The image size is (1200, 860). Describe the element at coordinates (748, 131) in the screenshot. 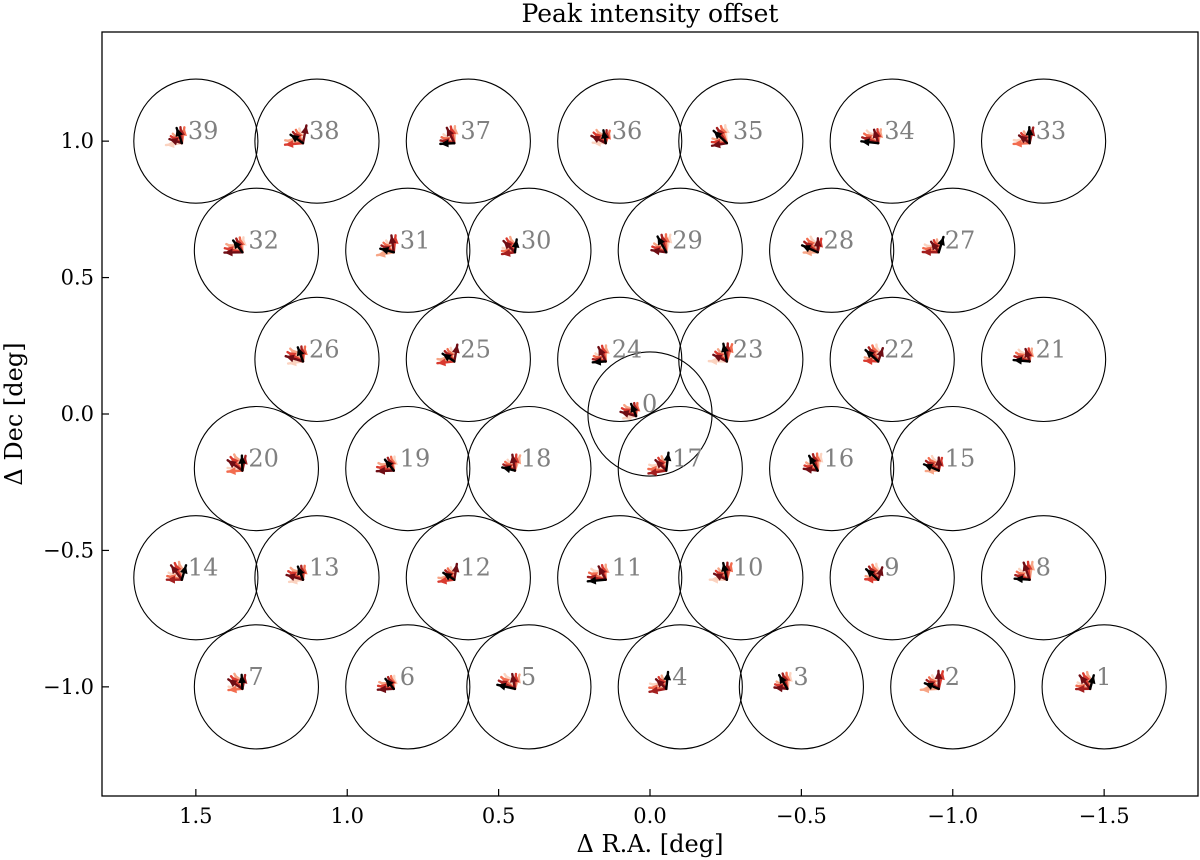

I see `beam-label: 35` at that location.